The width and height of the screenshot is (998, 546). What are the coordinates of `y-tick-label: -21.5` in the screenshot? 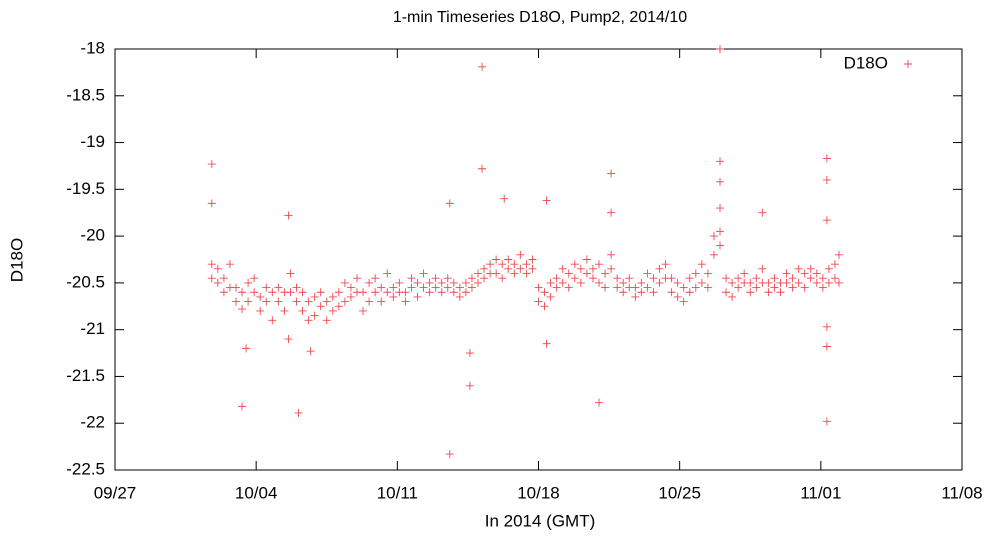 It's located at (85, 375).